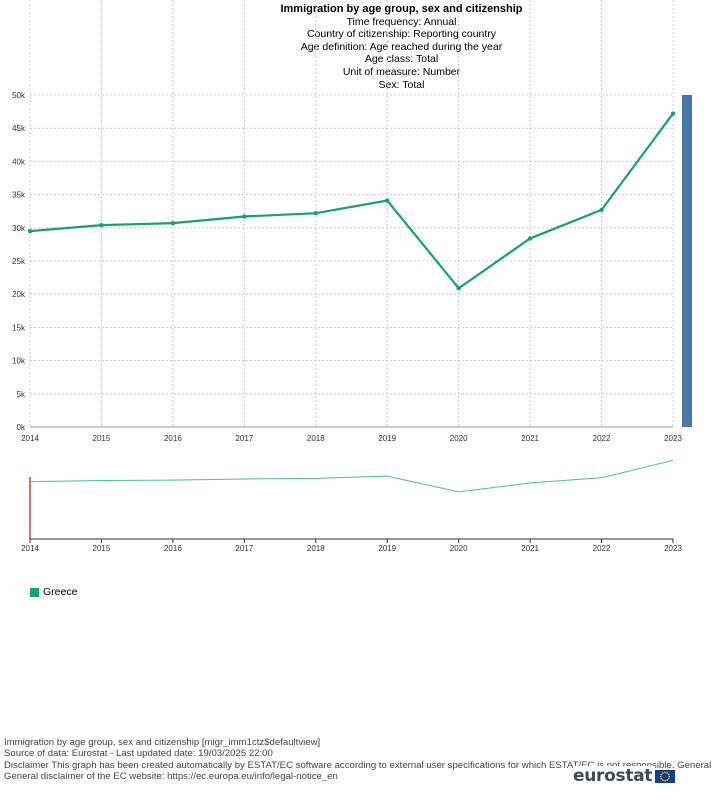 The height and width of the screenshot is (800, 723). I want to click on y-tick-label: 30k, so click(19, 228).